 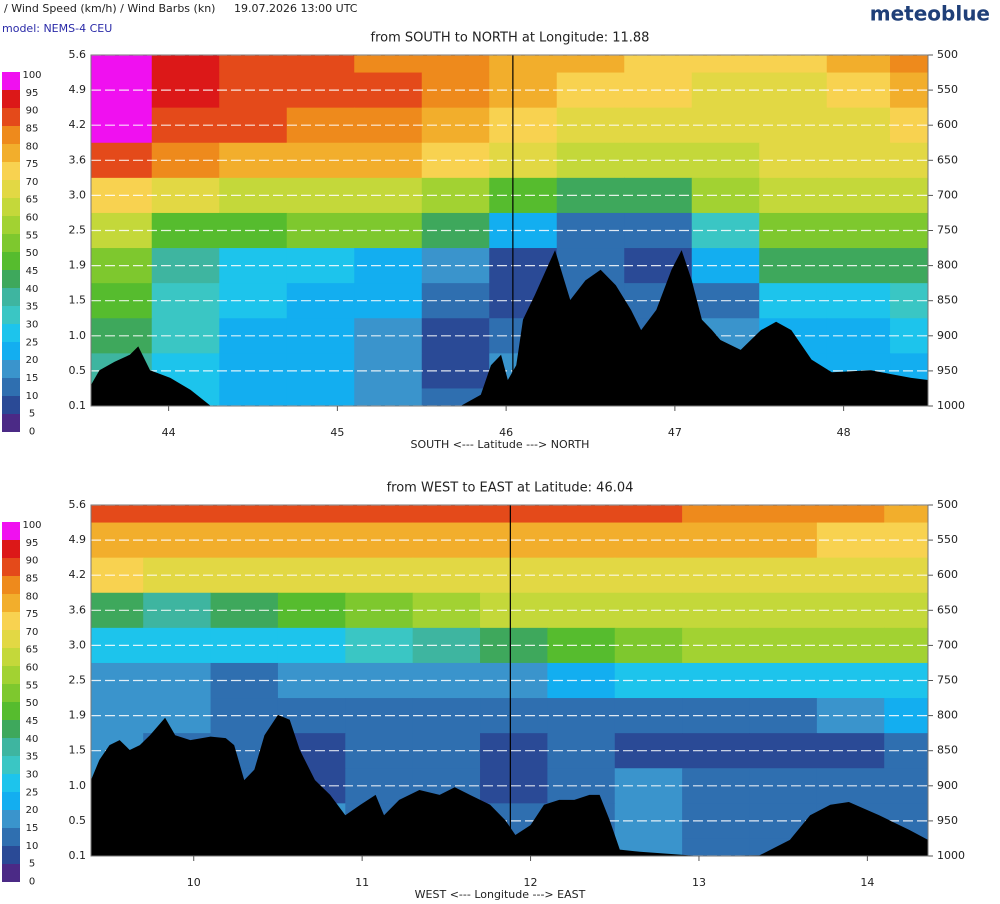 What do you see at coordinates (78, 820) in the screenshot?
I see `height-tick-label: 0.5` at bounding box center [78, 820].